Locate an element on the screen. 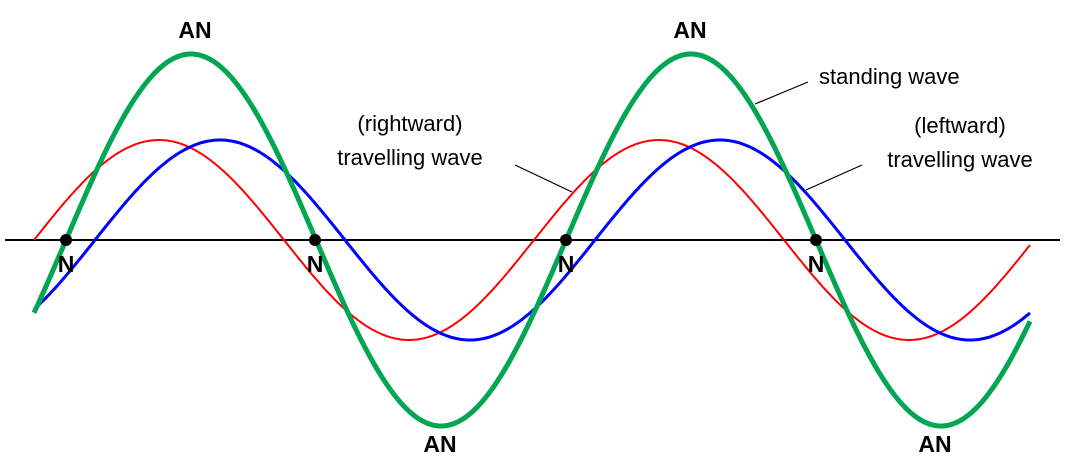  antinode-label-1: AN is located at coordinates (194, 30).